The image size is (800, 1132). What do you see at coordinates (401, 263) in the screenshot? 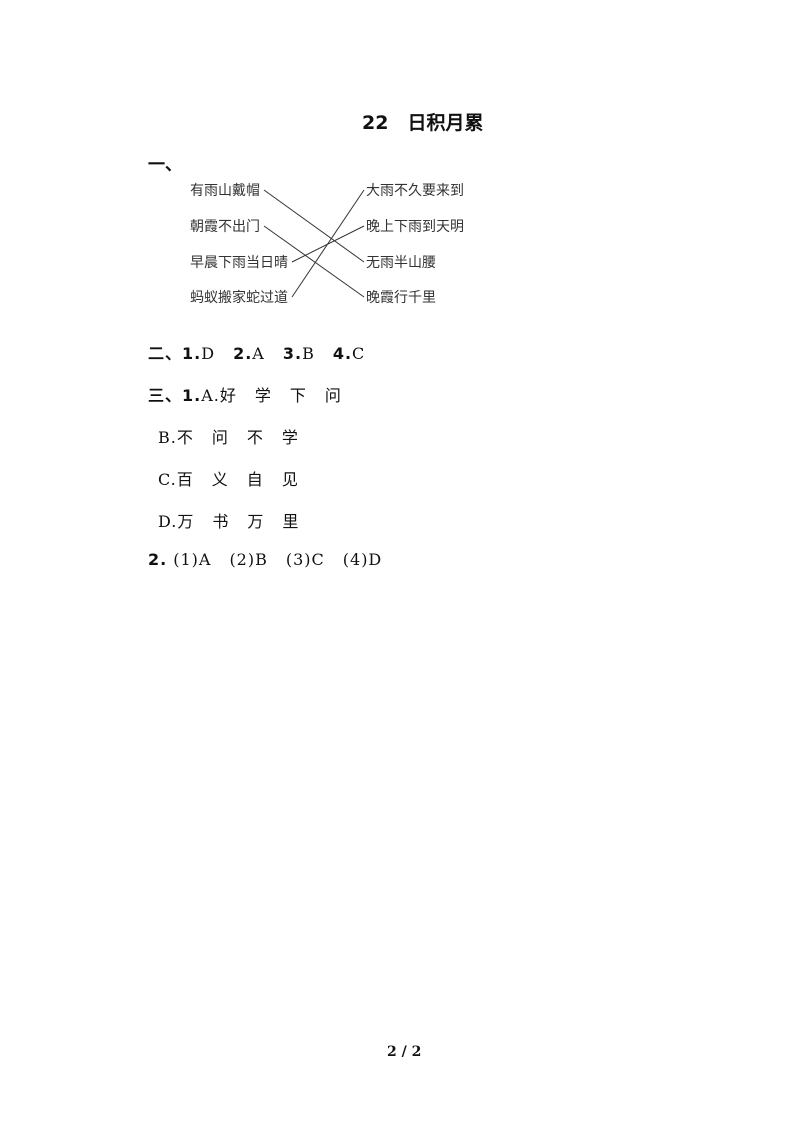
I see `match-right-item: 无雨半山腰` at bounding box center [401, 263].